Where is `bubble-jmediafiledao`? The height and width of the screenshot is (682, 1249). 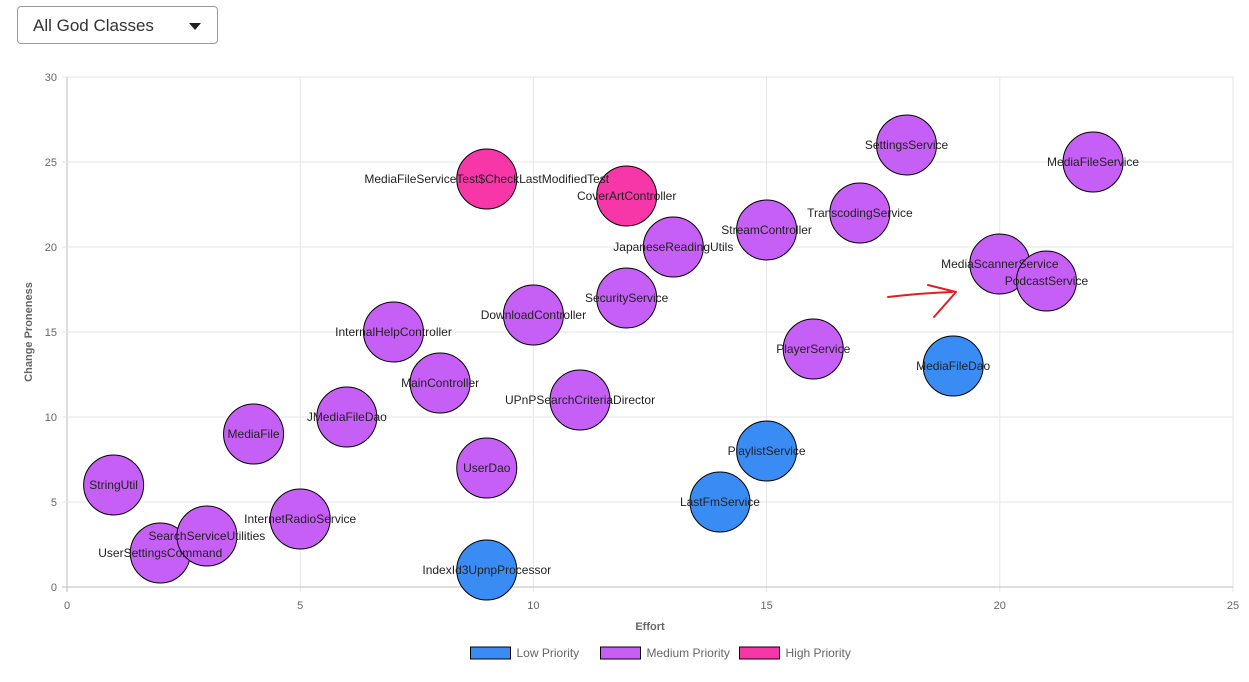
bubble-jmediafiledao is located at coordinates (347, 417).